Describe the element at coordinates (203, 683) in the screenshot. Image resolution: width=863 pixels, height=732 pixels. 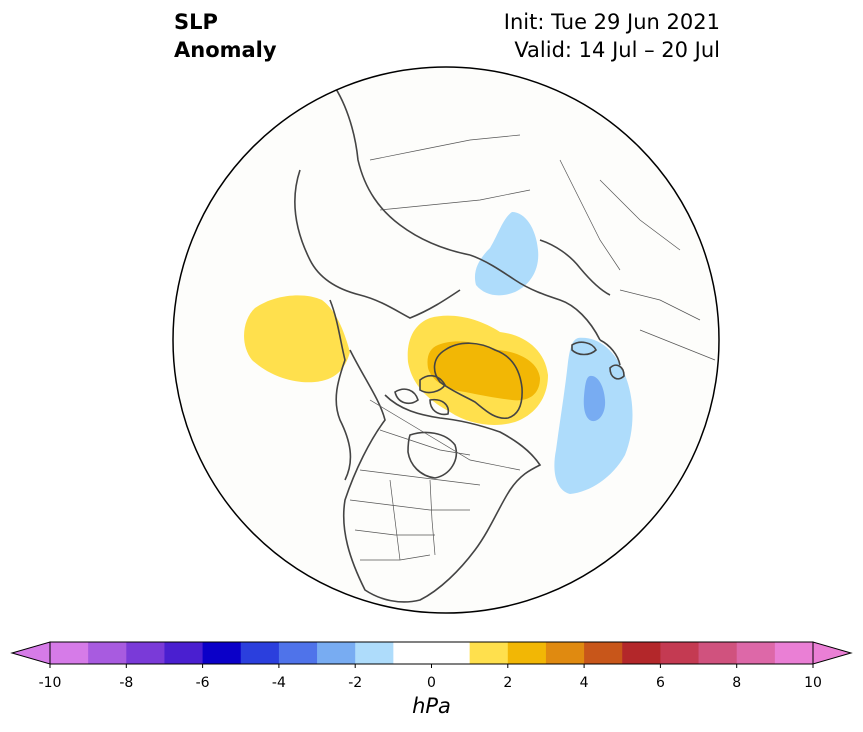
I see `colorbar-tick-label: -6` at that location.